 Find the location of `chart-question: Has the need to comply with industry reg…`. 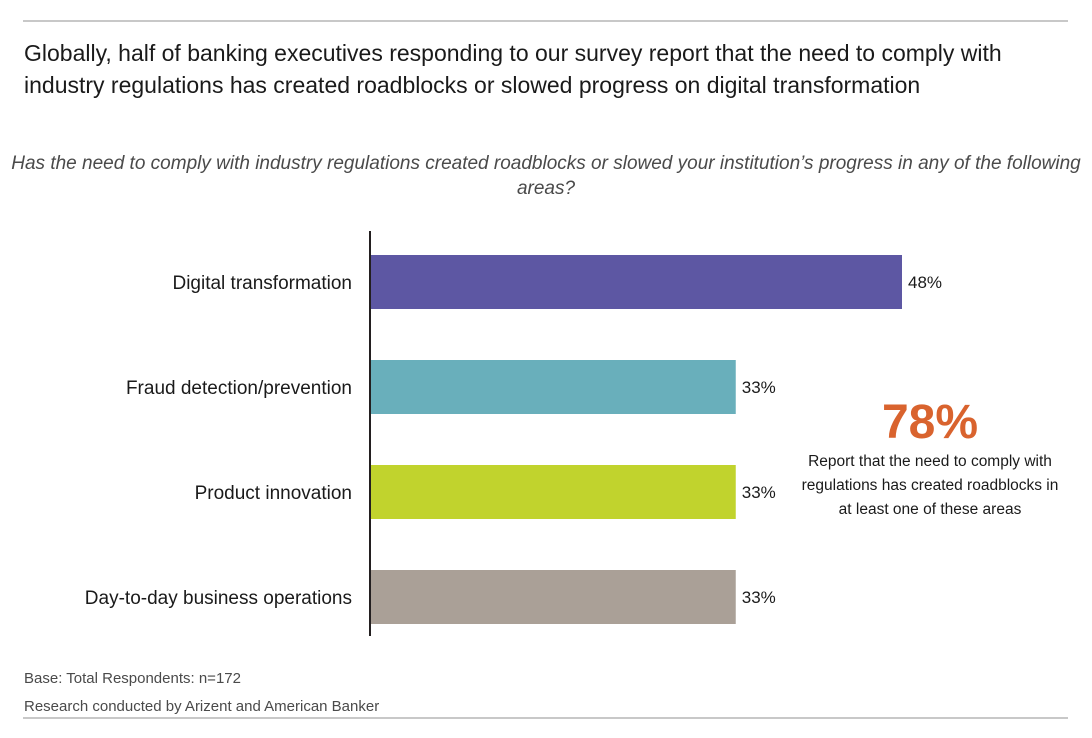

chart-question: Has the need to comply with industry reg… is located at coordinates (546, 176).